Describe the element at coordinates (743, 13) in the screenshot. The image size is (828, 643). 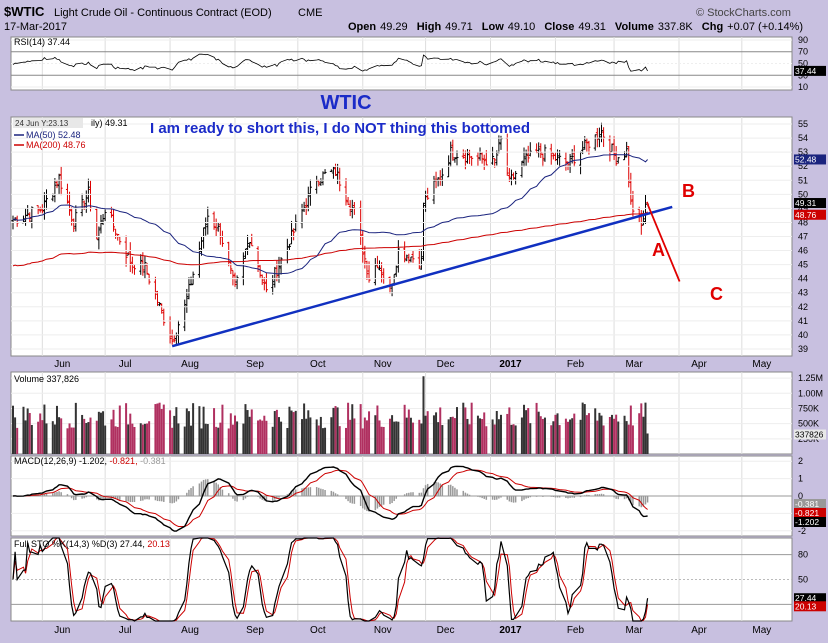
I see `copyright-label: © StockCharts.com` at that location.